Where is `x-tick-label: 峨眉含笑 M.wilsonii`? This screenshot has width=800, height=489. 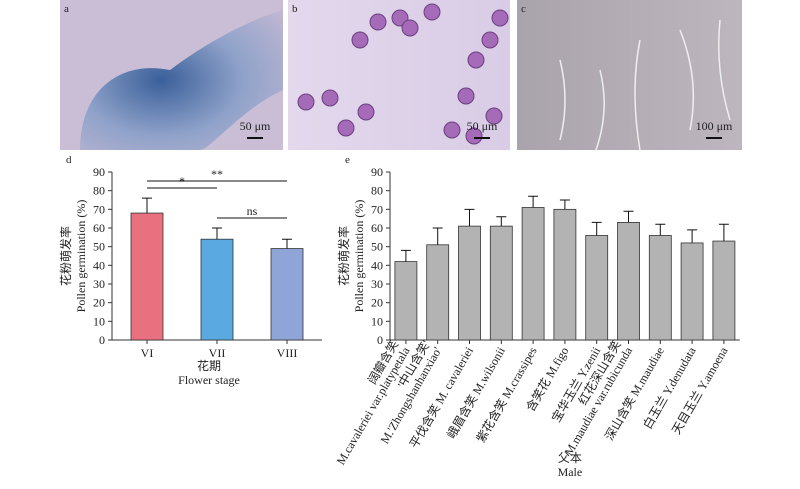
x-tick-label: 峨眉含笑 M.wilsonii is located at coordinates (475, 392).